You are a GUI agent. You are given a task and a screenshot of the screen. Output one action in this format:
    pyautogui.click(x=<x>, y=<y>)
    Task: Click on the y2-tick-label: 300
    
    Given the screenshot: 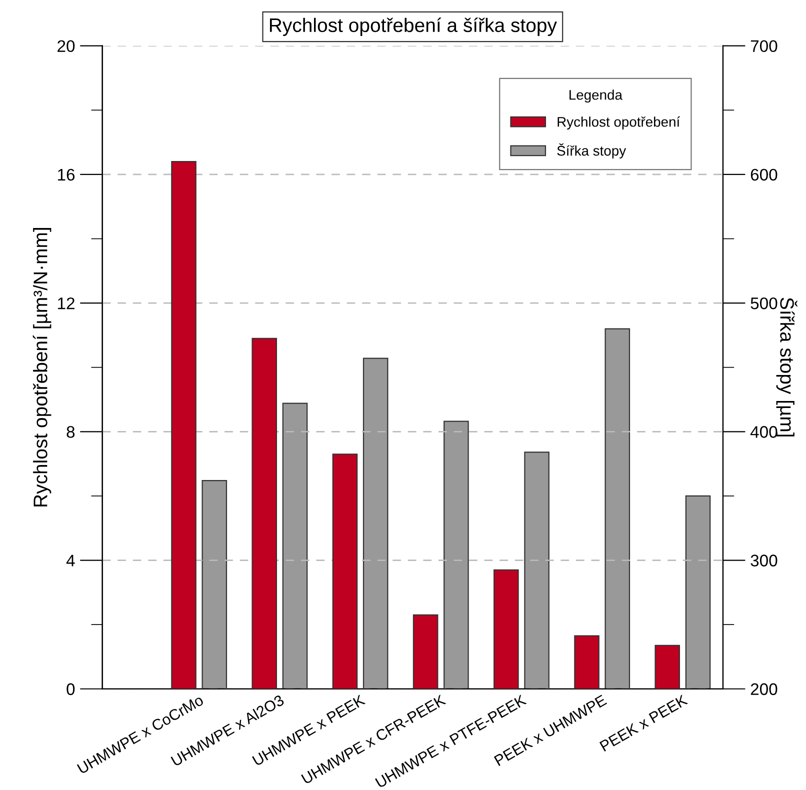 What is the action you would take?
    pyautogui.click(x=764, y=560)
    